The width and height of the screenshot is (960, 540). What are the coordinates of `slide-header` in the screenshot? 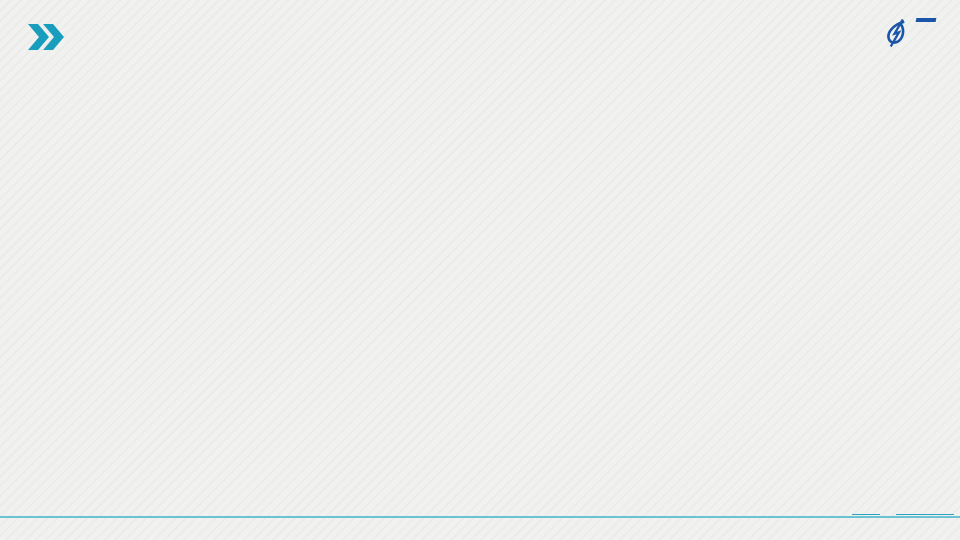 It's located at (50, 37).